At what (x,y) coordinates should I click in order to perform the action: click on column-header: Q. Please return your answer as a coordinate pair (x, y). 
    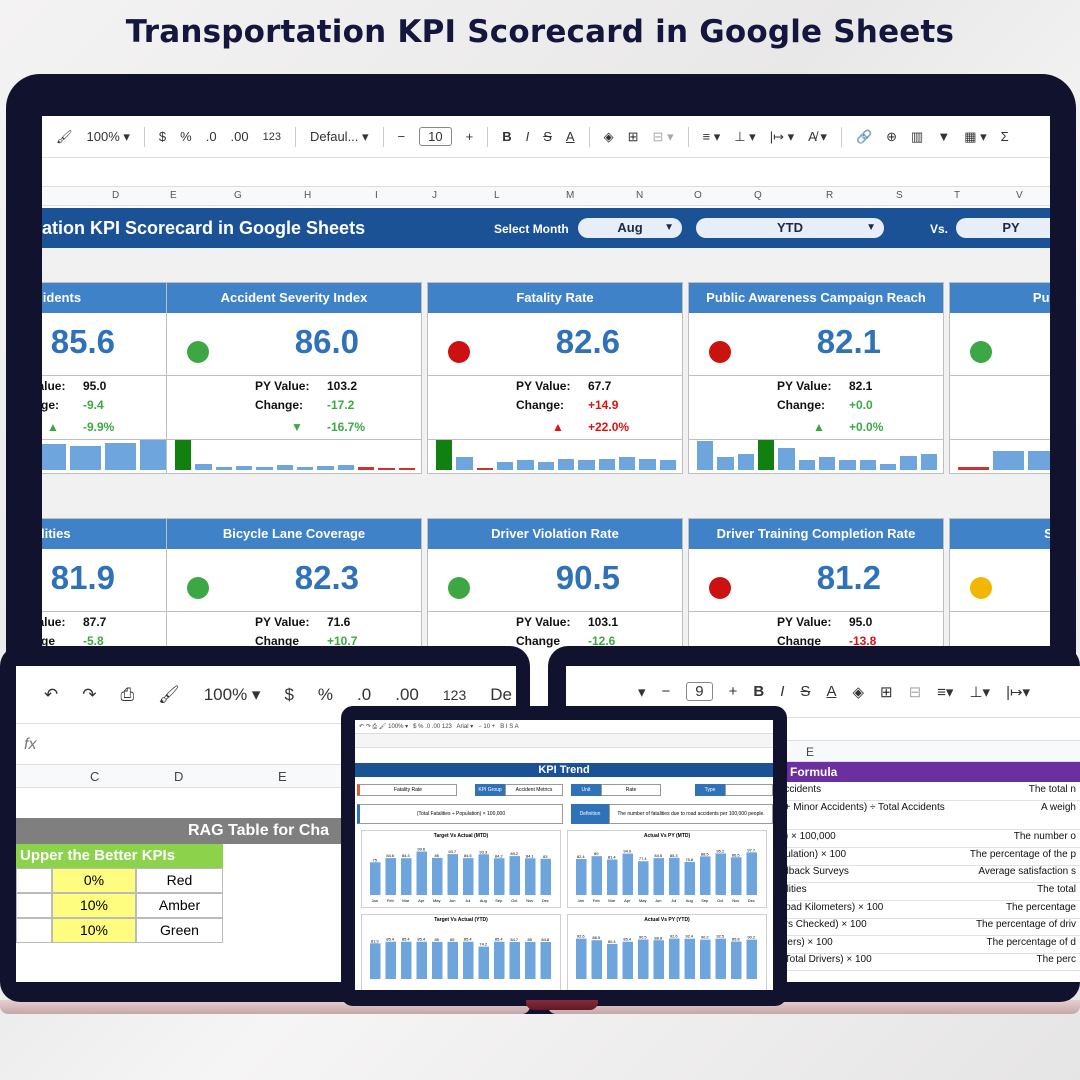
    Looking at the image, I should click on (758, 195).